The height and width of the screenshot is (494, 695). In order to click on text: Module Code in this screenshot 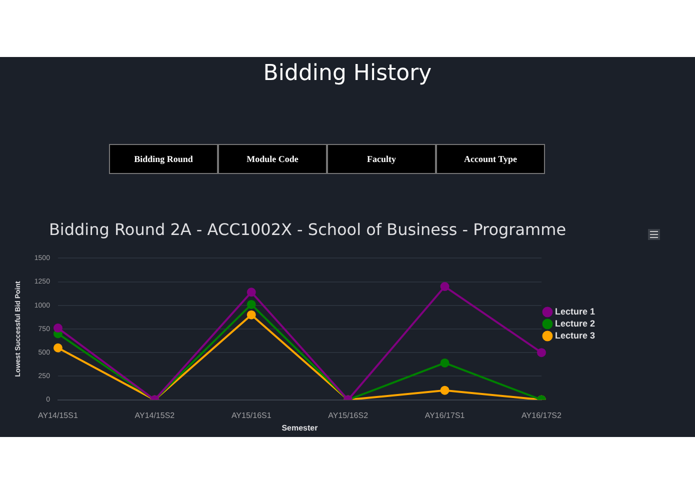, I will do `click(272, 159)`.